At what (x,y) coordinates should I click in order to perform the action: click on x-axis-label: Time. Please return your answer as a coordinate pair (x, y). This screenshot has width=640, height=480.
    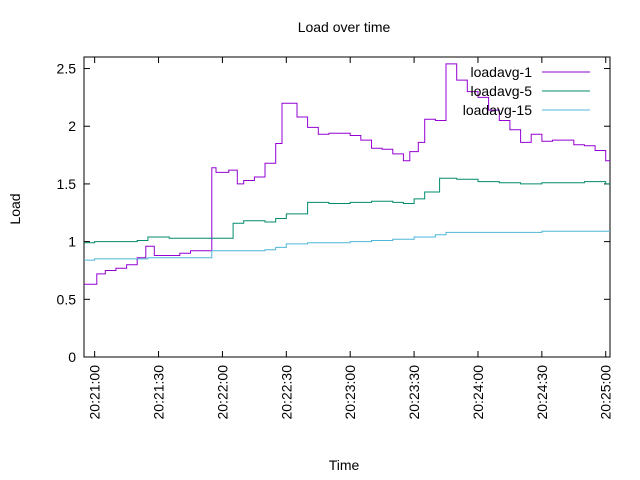
    Looking at the image, I should click on (344, 465).